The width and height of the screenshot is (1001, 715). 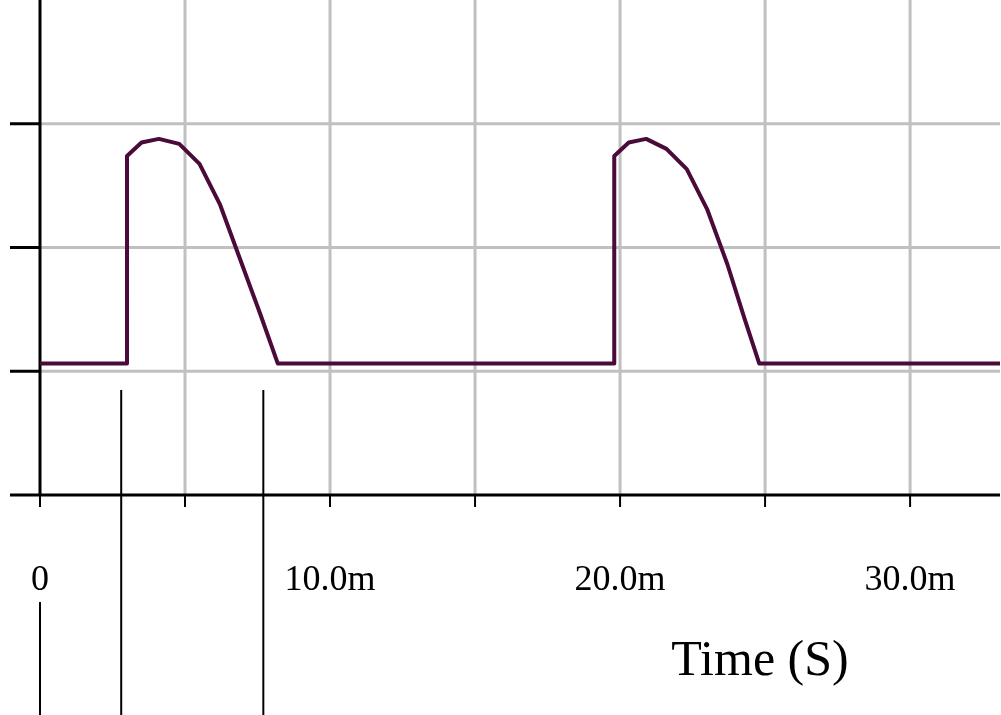 What do you see at coordinates (330, 578) in the screenshot?
I see `x-tick-label: 10.0m` at bounding box center [330, 578].